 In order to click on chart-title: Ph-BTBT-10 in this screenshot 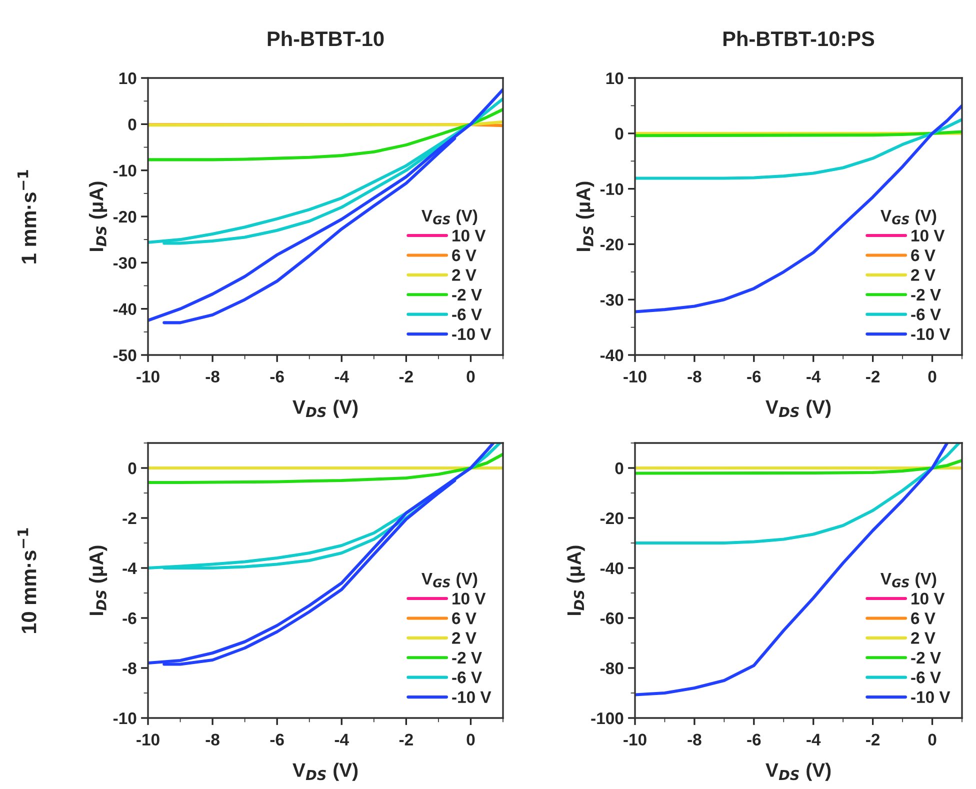, I will do `click(326, 38)`.